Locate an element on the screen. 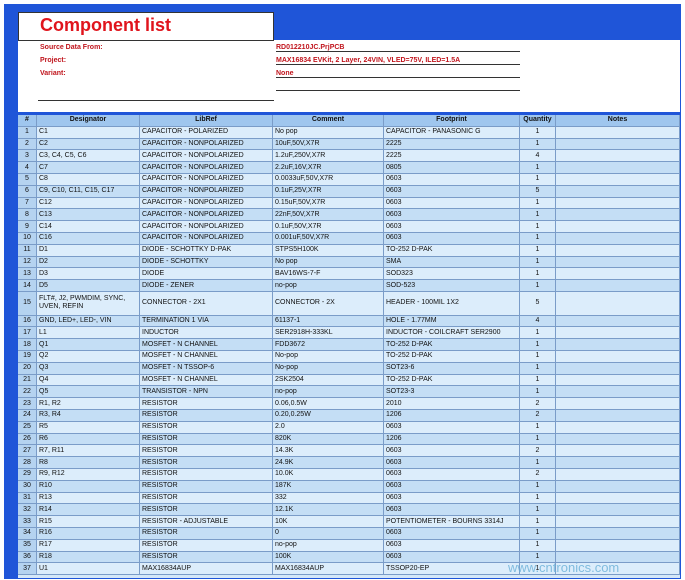  cell: POTENTIOMETER - BOURNS 3314J is located at coordinates (452, 522).